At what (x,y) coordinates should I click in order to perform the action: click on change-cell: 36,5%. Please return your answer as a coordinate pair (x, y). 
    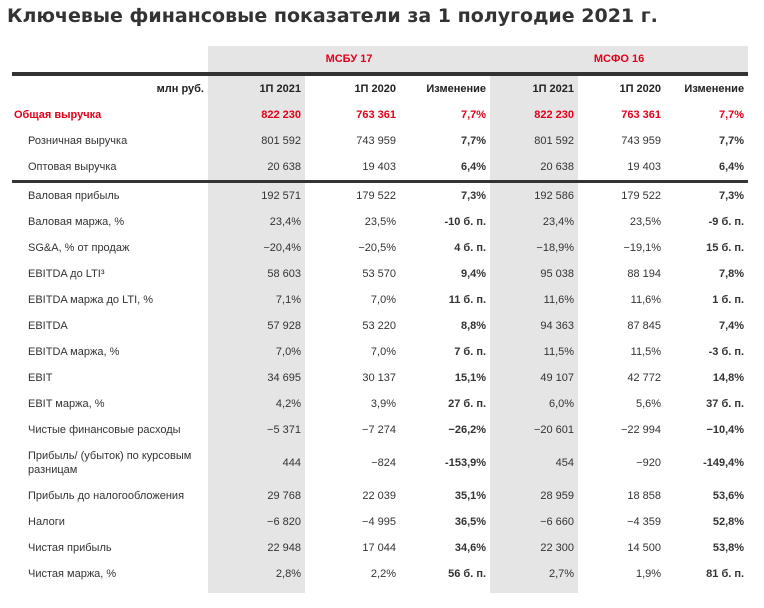
    Looking at the image, I should click on (470, 522).